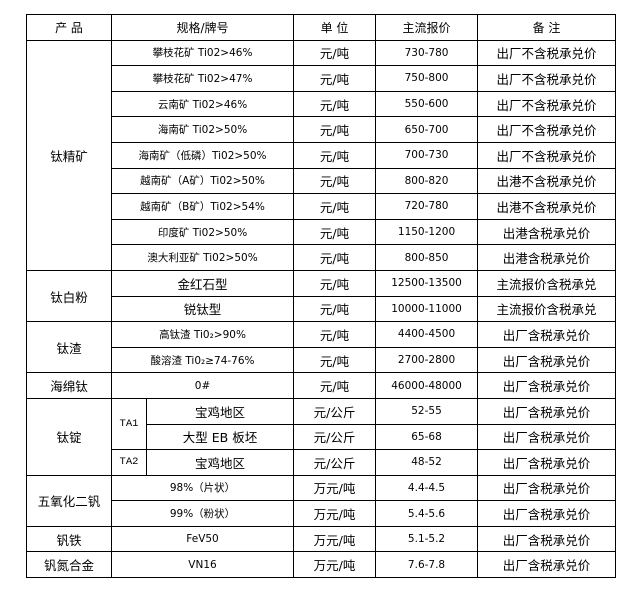 Image resolution: width=638 pixels, height=596 pixels. What do you see at coordinates (202, 309) in the screenshot?
I see `spec-cell: 锐钛型` at bounding box center [202, 309].